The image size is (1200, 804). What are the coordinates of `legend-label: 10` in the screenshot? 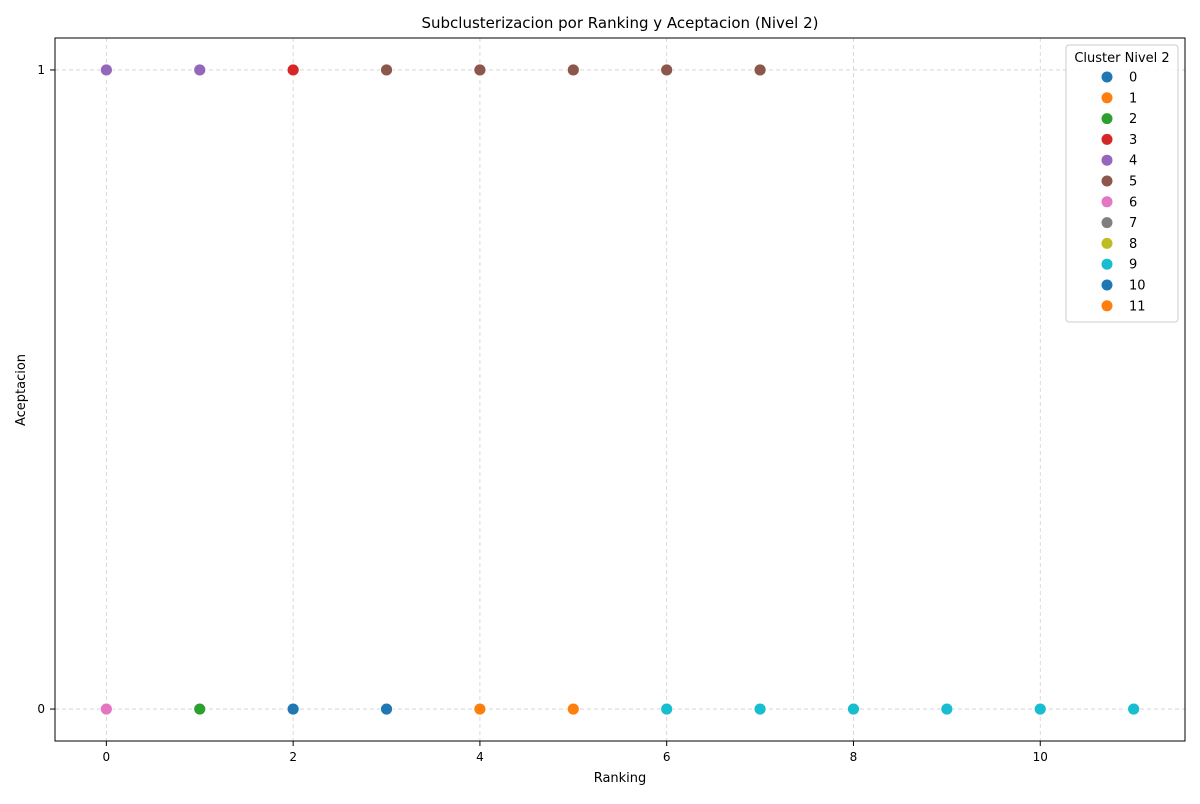 It's located at (1137, 286).